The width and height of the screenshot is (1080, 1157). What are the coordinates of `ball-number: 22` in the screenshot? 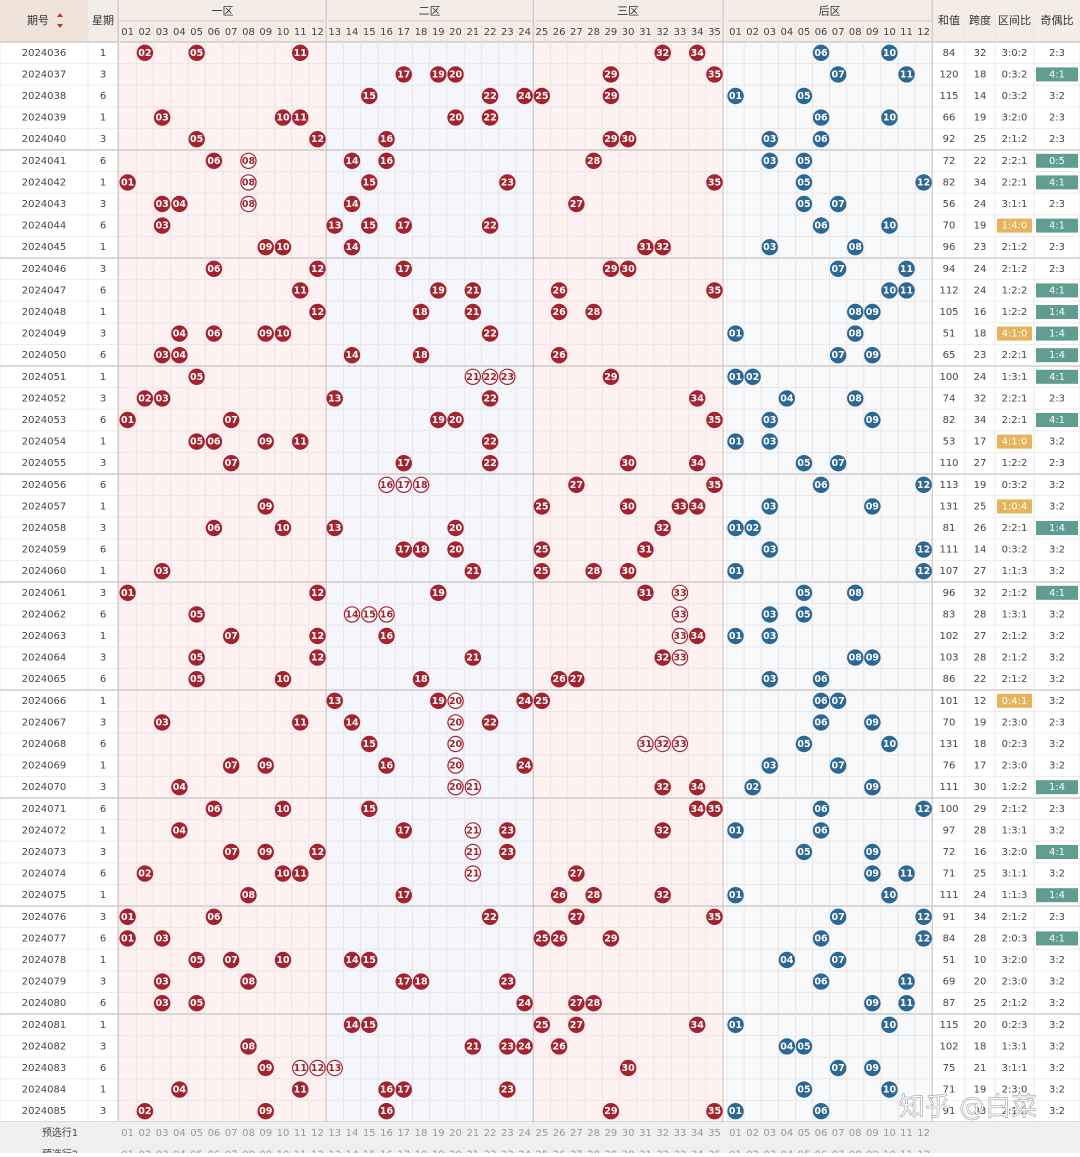 It's located at (489, 722).